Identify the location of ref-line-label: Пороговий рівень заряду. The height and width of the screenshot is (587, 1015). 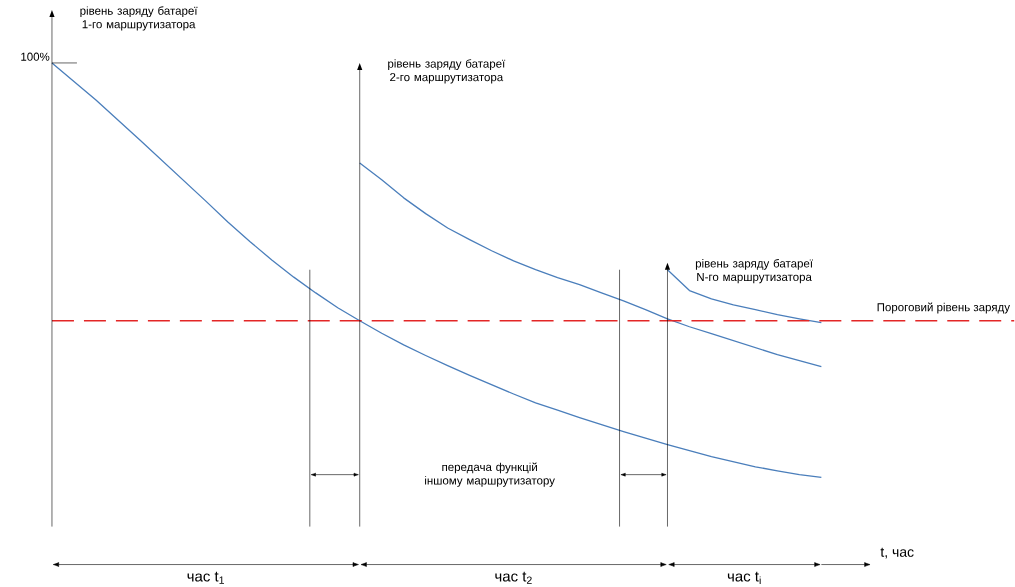
(943, 308).